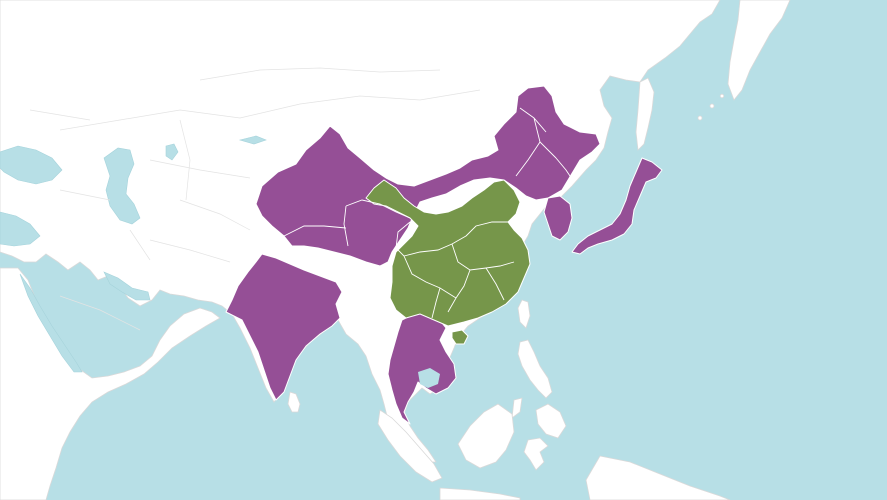 This screenshot has height=500, width=887. I want to click on region-indochina-purple, so click(422, 368).